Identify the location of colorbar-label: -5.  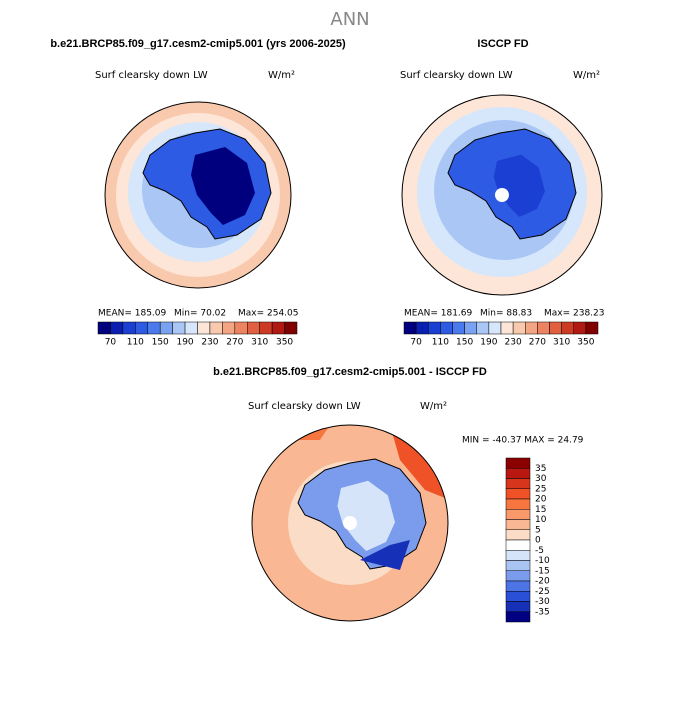
(539, 551).